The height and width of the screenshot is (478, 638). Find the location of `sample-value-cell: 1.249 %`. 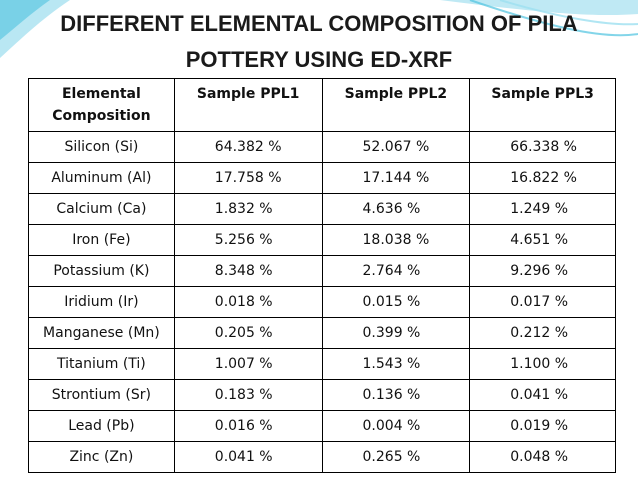

sample-value-cell: 1.249 % is located at coordinates (542, 209).